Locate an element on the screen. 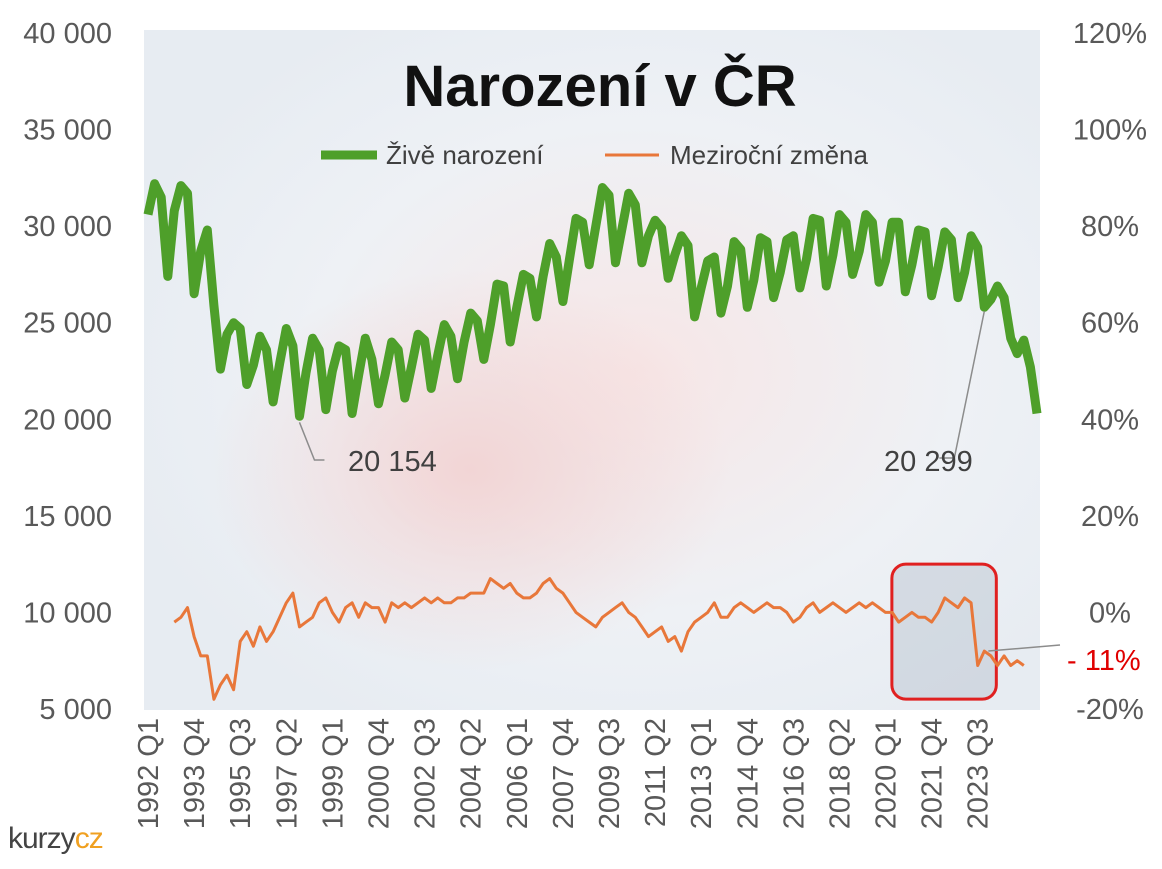 This screenshot has width=1162, height=869. x-tick-label: 2000 Q4 is located at coordinates (379, 773).